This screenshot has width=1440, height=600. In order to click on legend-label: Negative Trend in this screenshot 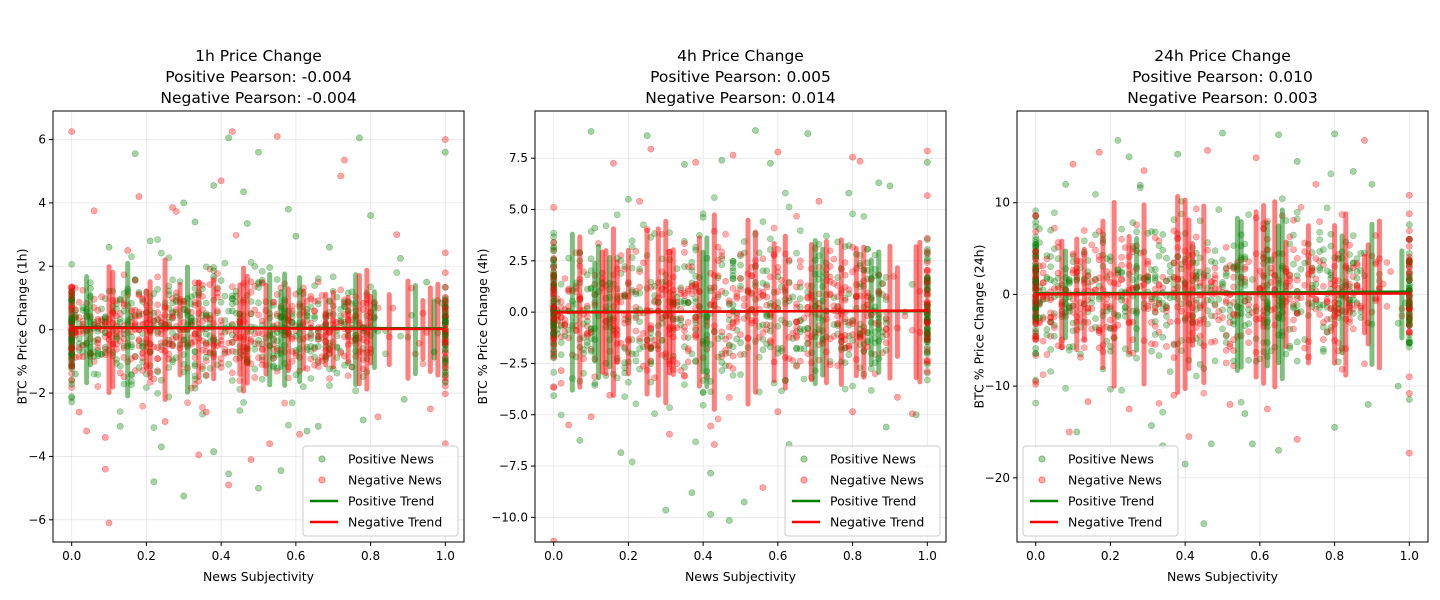, I will do `click(877, 522)`.